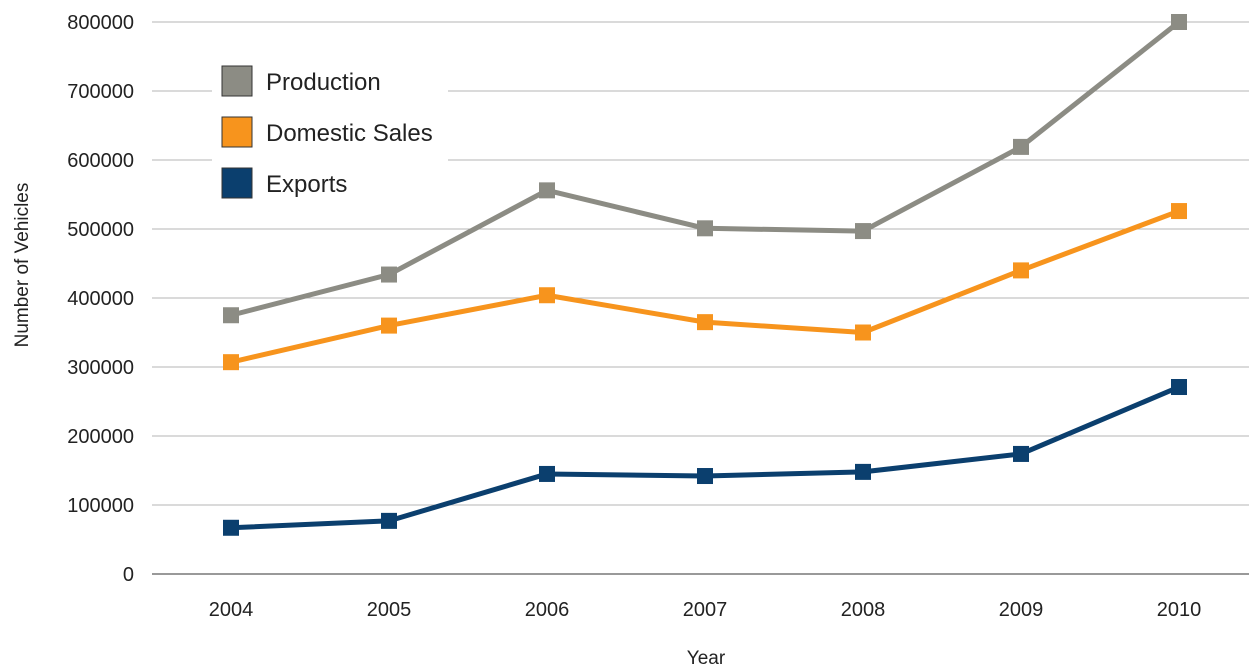 The height and width of the screenshot is (671, 1249). I want to click on y-tick-label: 400000, so click(100, 299).